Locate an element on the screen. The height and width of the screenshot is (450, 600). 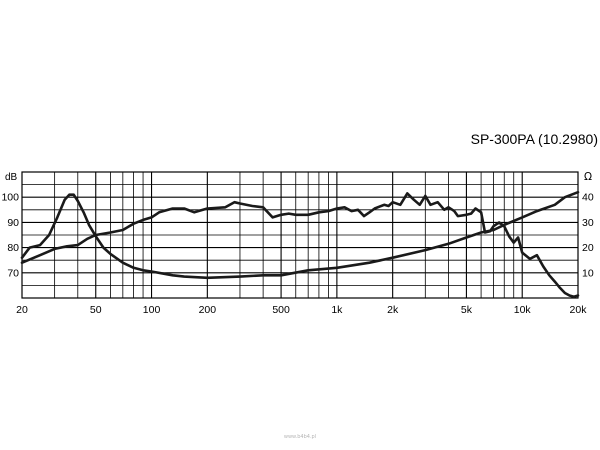
y-right-tick-label: 20 is located at coordinates (588, 248).